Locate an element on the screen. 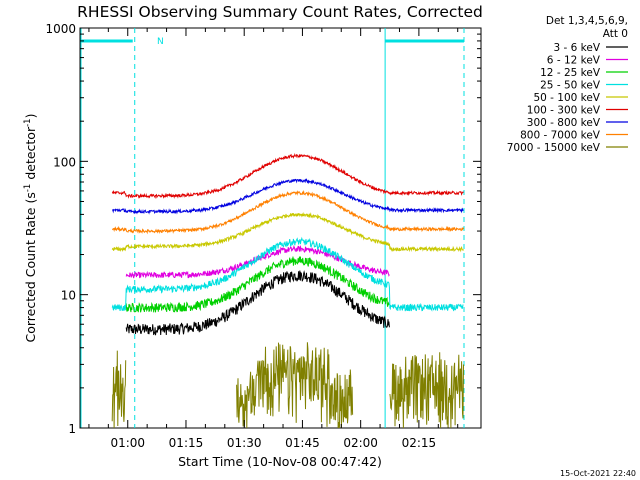  x-tick-label: 02:15 is located at coordinates (419, 443).